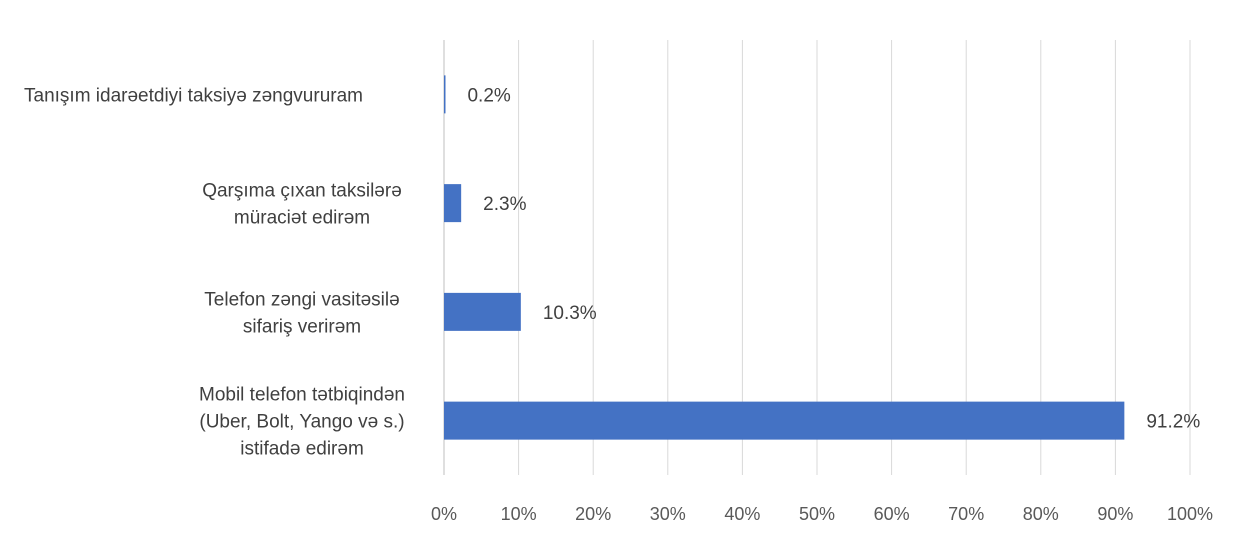 The width and height of the screenshot is (1250, 533). What do you see at coordinates (302, 191) in the screenshot?
I see `category-label-line: Qarşıma çıxan taksilərə` at bounding box center [302, 191].